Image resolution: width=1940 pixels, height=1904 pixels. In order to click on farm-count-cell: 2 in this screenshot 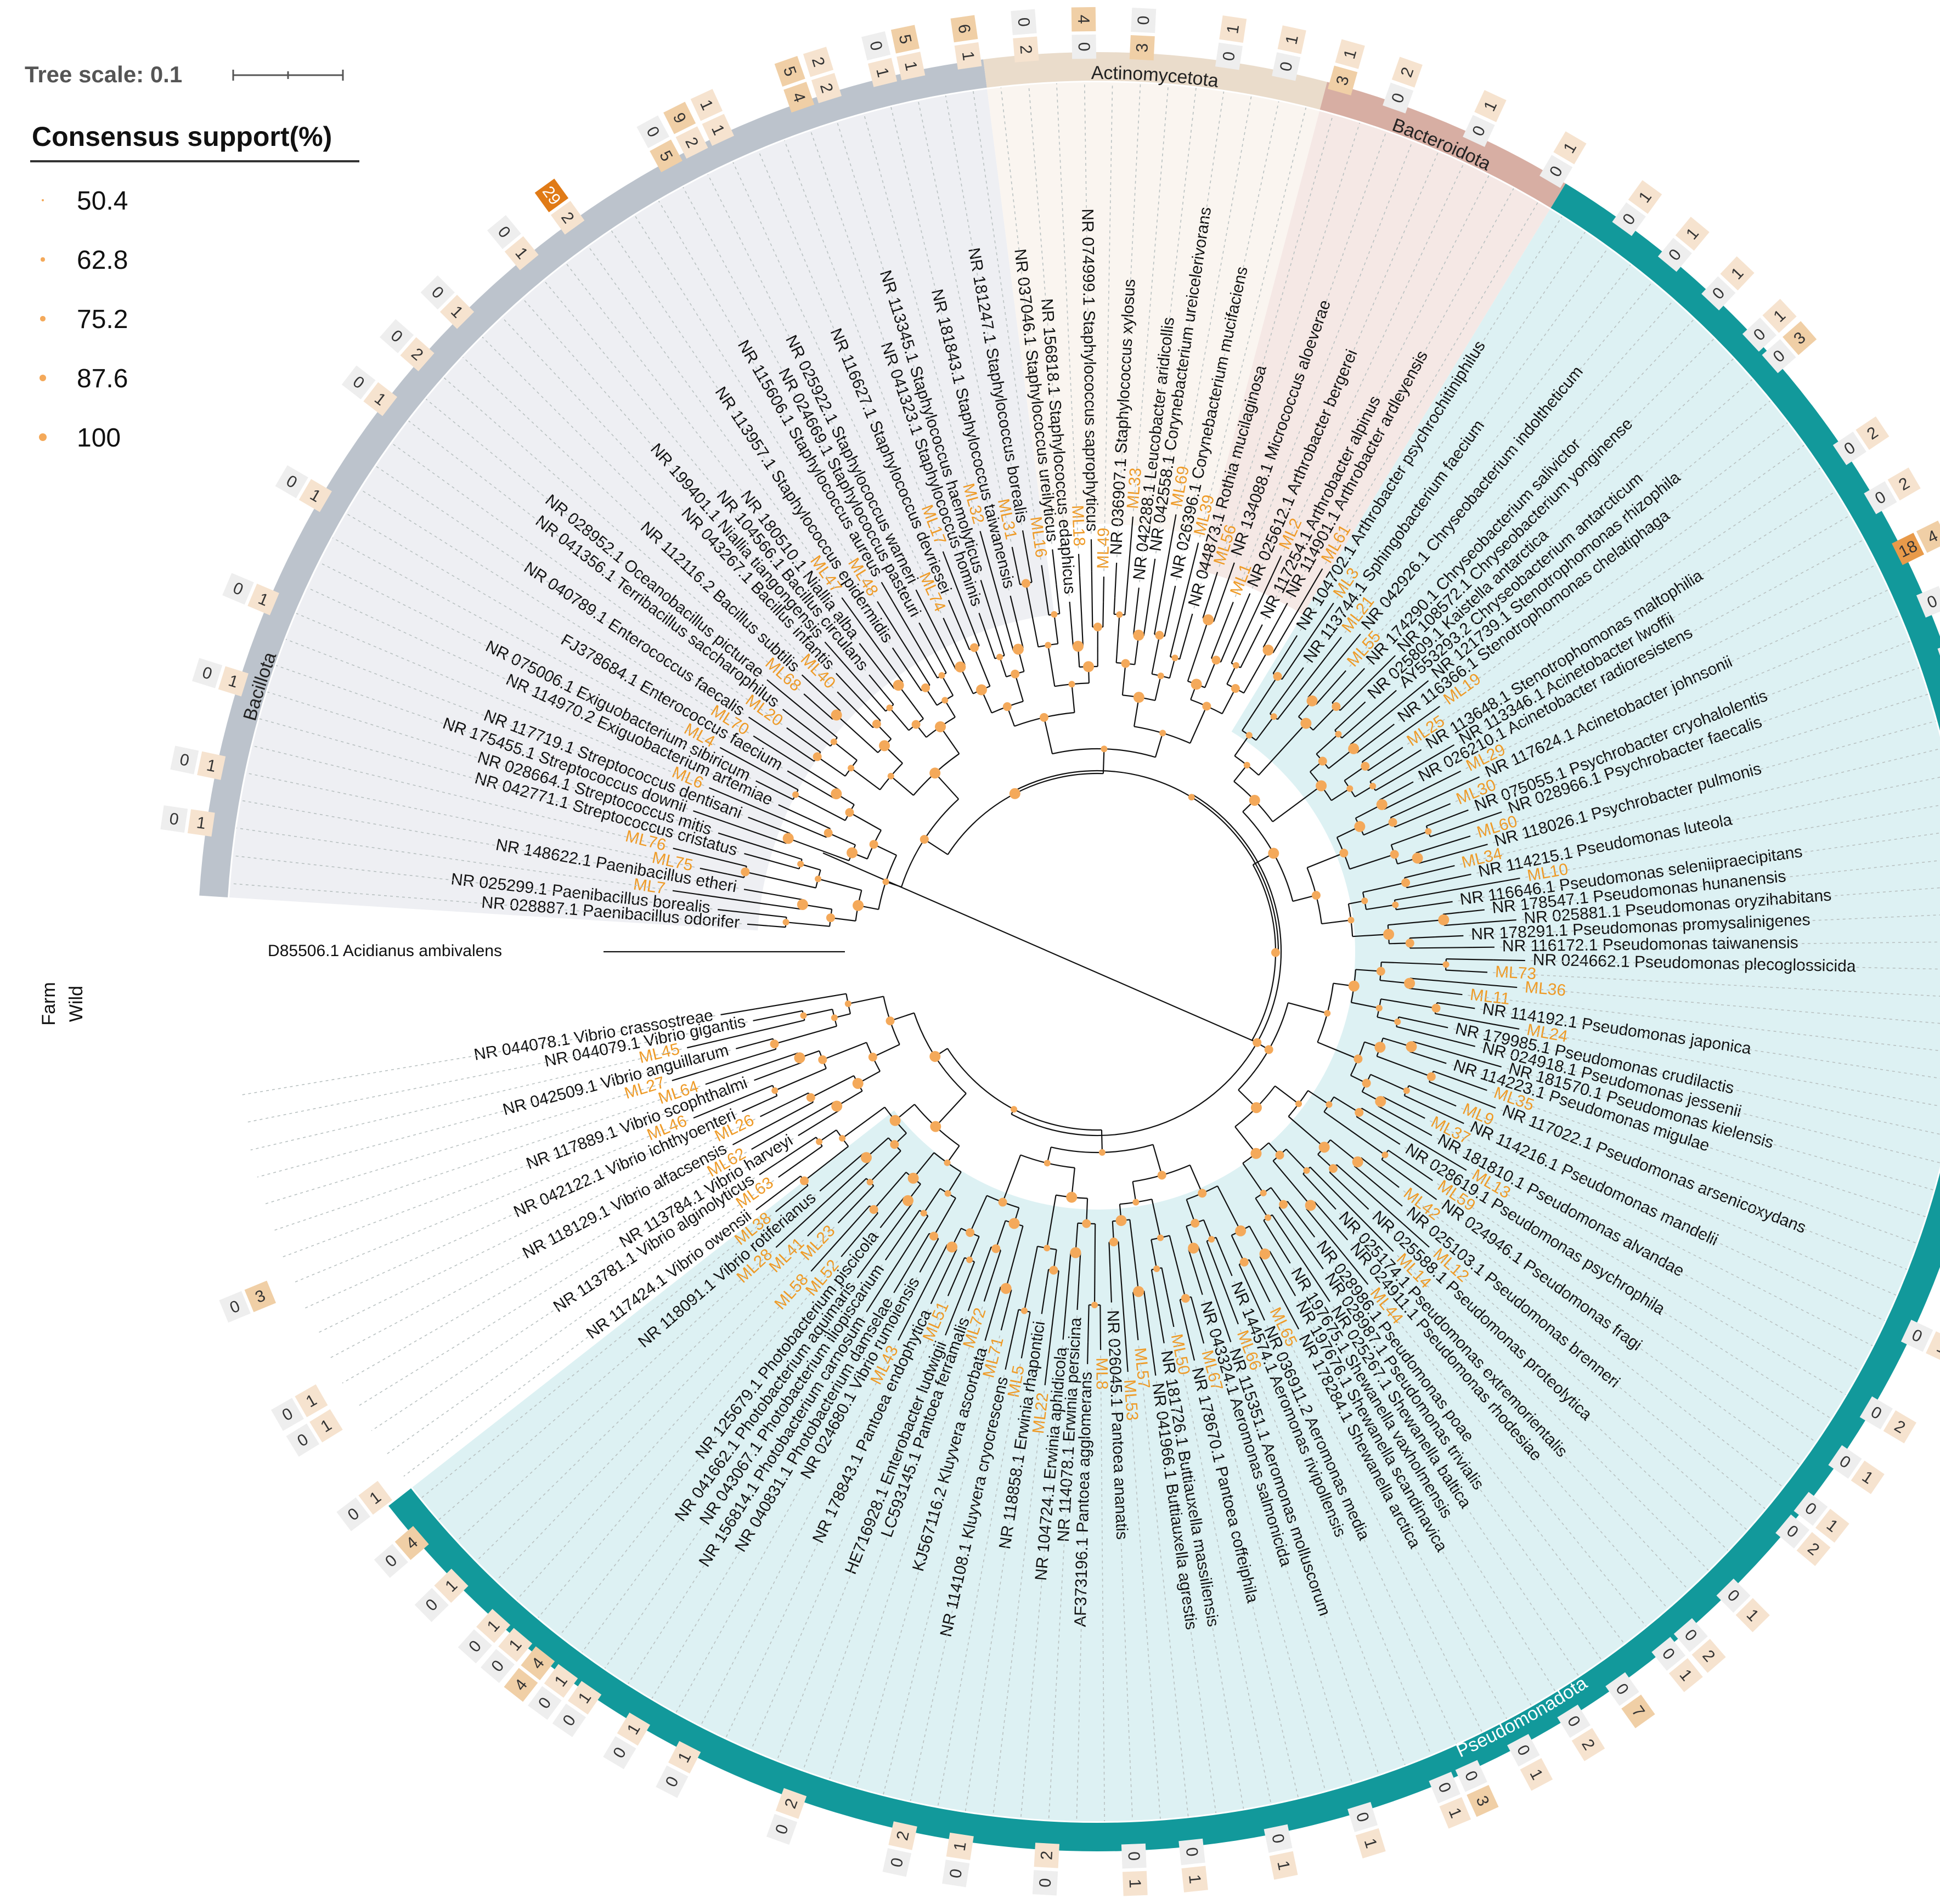, I will do `click(1026, 49)`.